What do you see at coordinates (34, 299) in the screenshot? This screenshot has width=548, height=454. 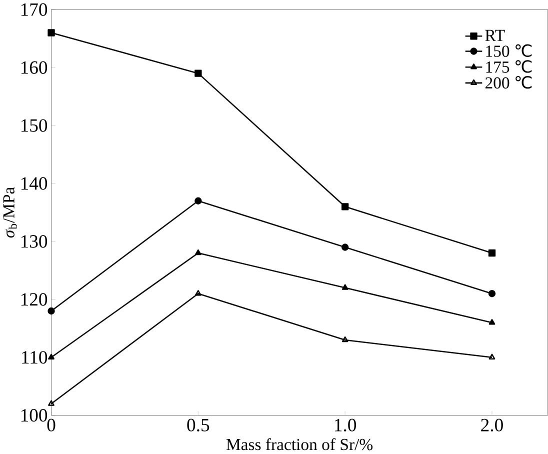 I see `y-tick-label: 120` at bounding box center [34, 299].